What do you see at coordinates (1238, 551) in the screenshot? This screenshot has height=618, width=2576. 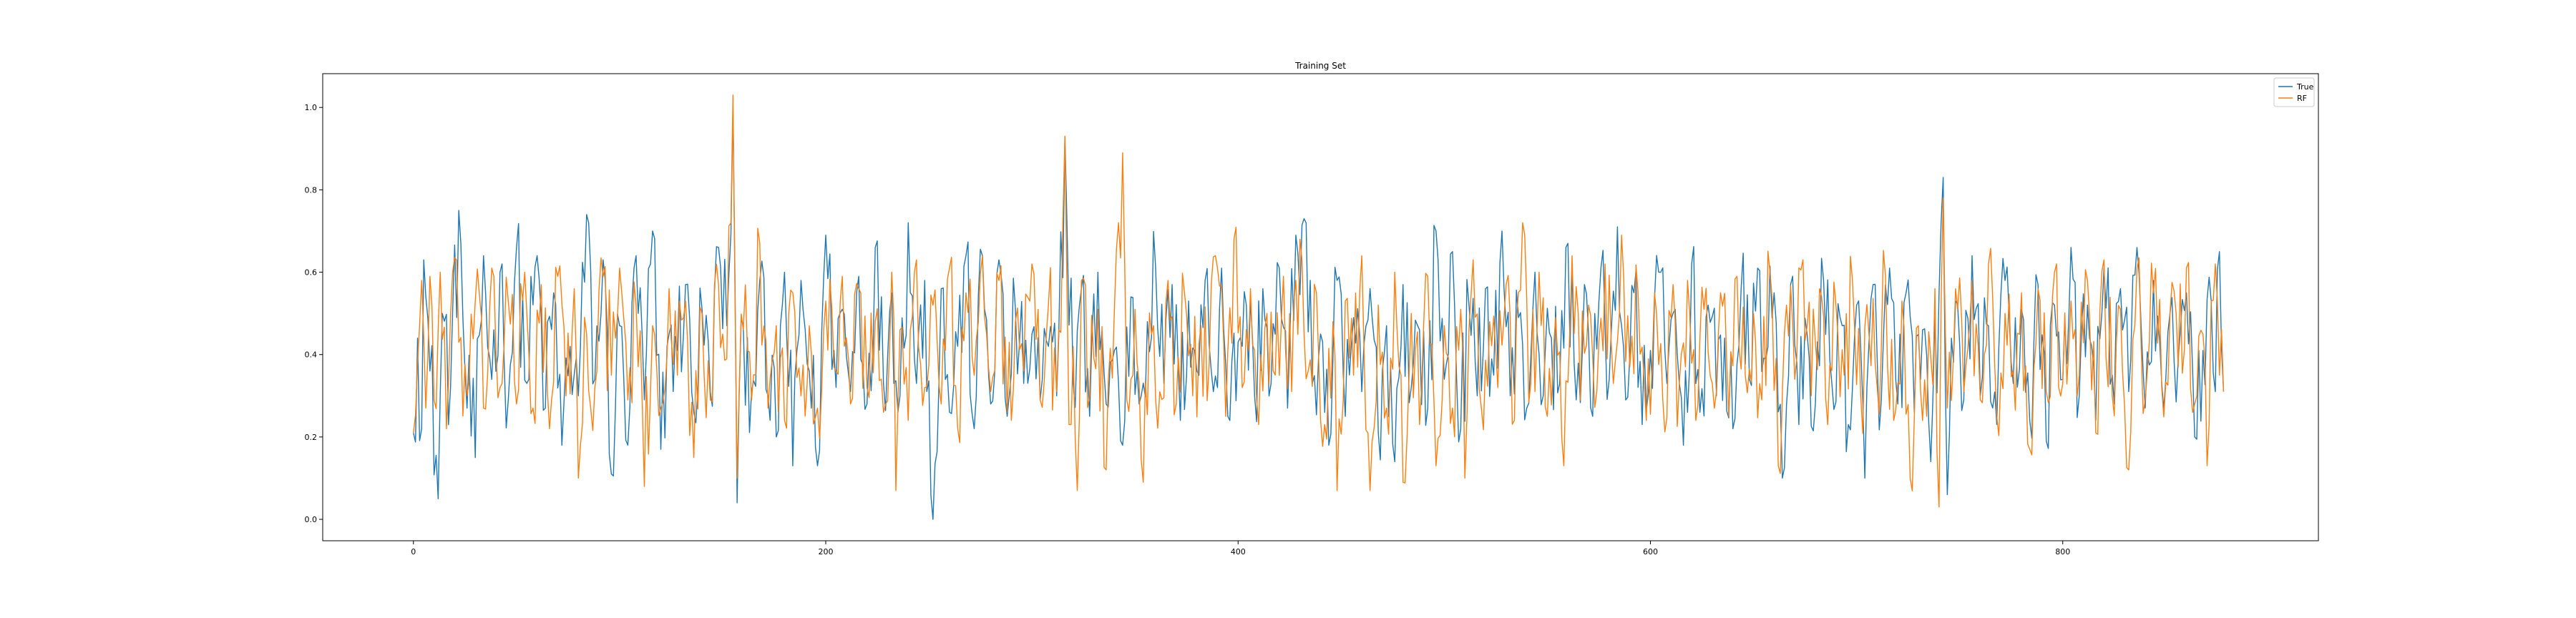 I see `x-tick-label: 400` at bounding box center [1238, 551].